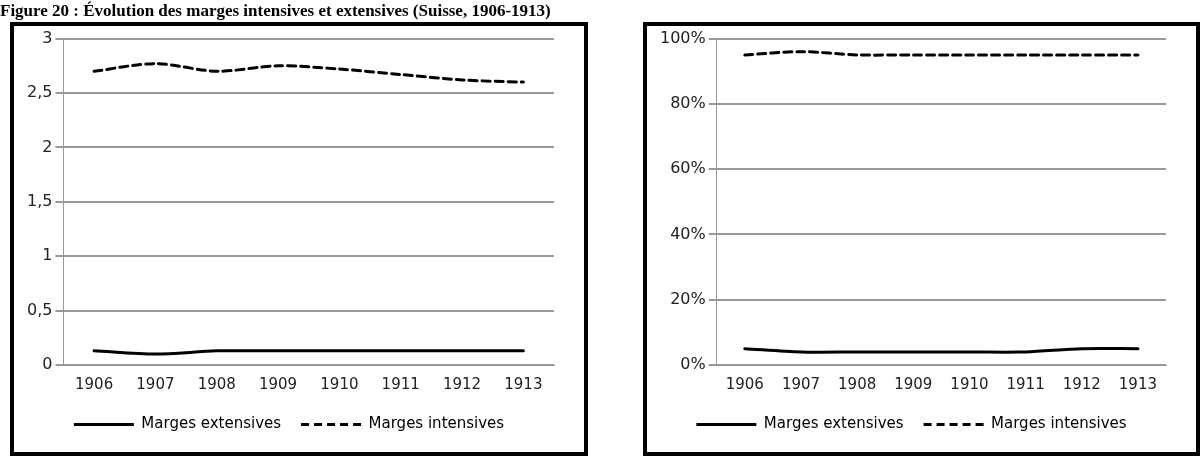  Describe the element at coordinates (275, 11) in the screenshot. I see `chart-title: Figure 20 : Évolution des marges intensives et extensives (Suisse, 1906-1913)` at that location.